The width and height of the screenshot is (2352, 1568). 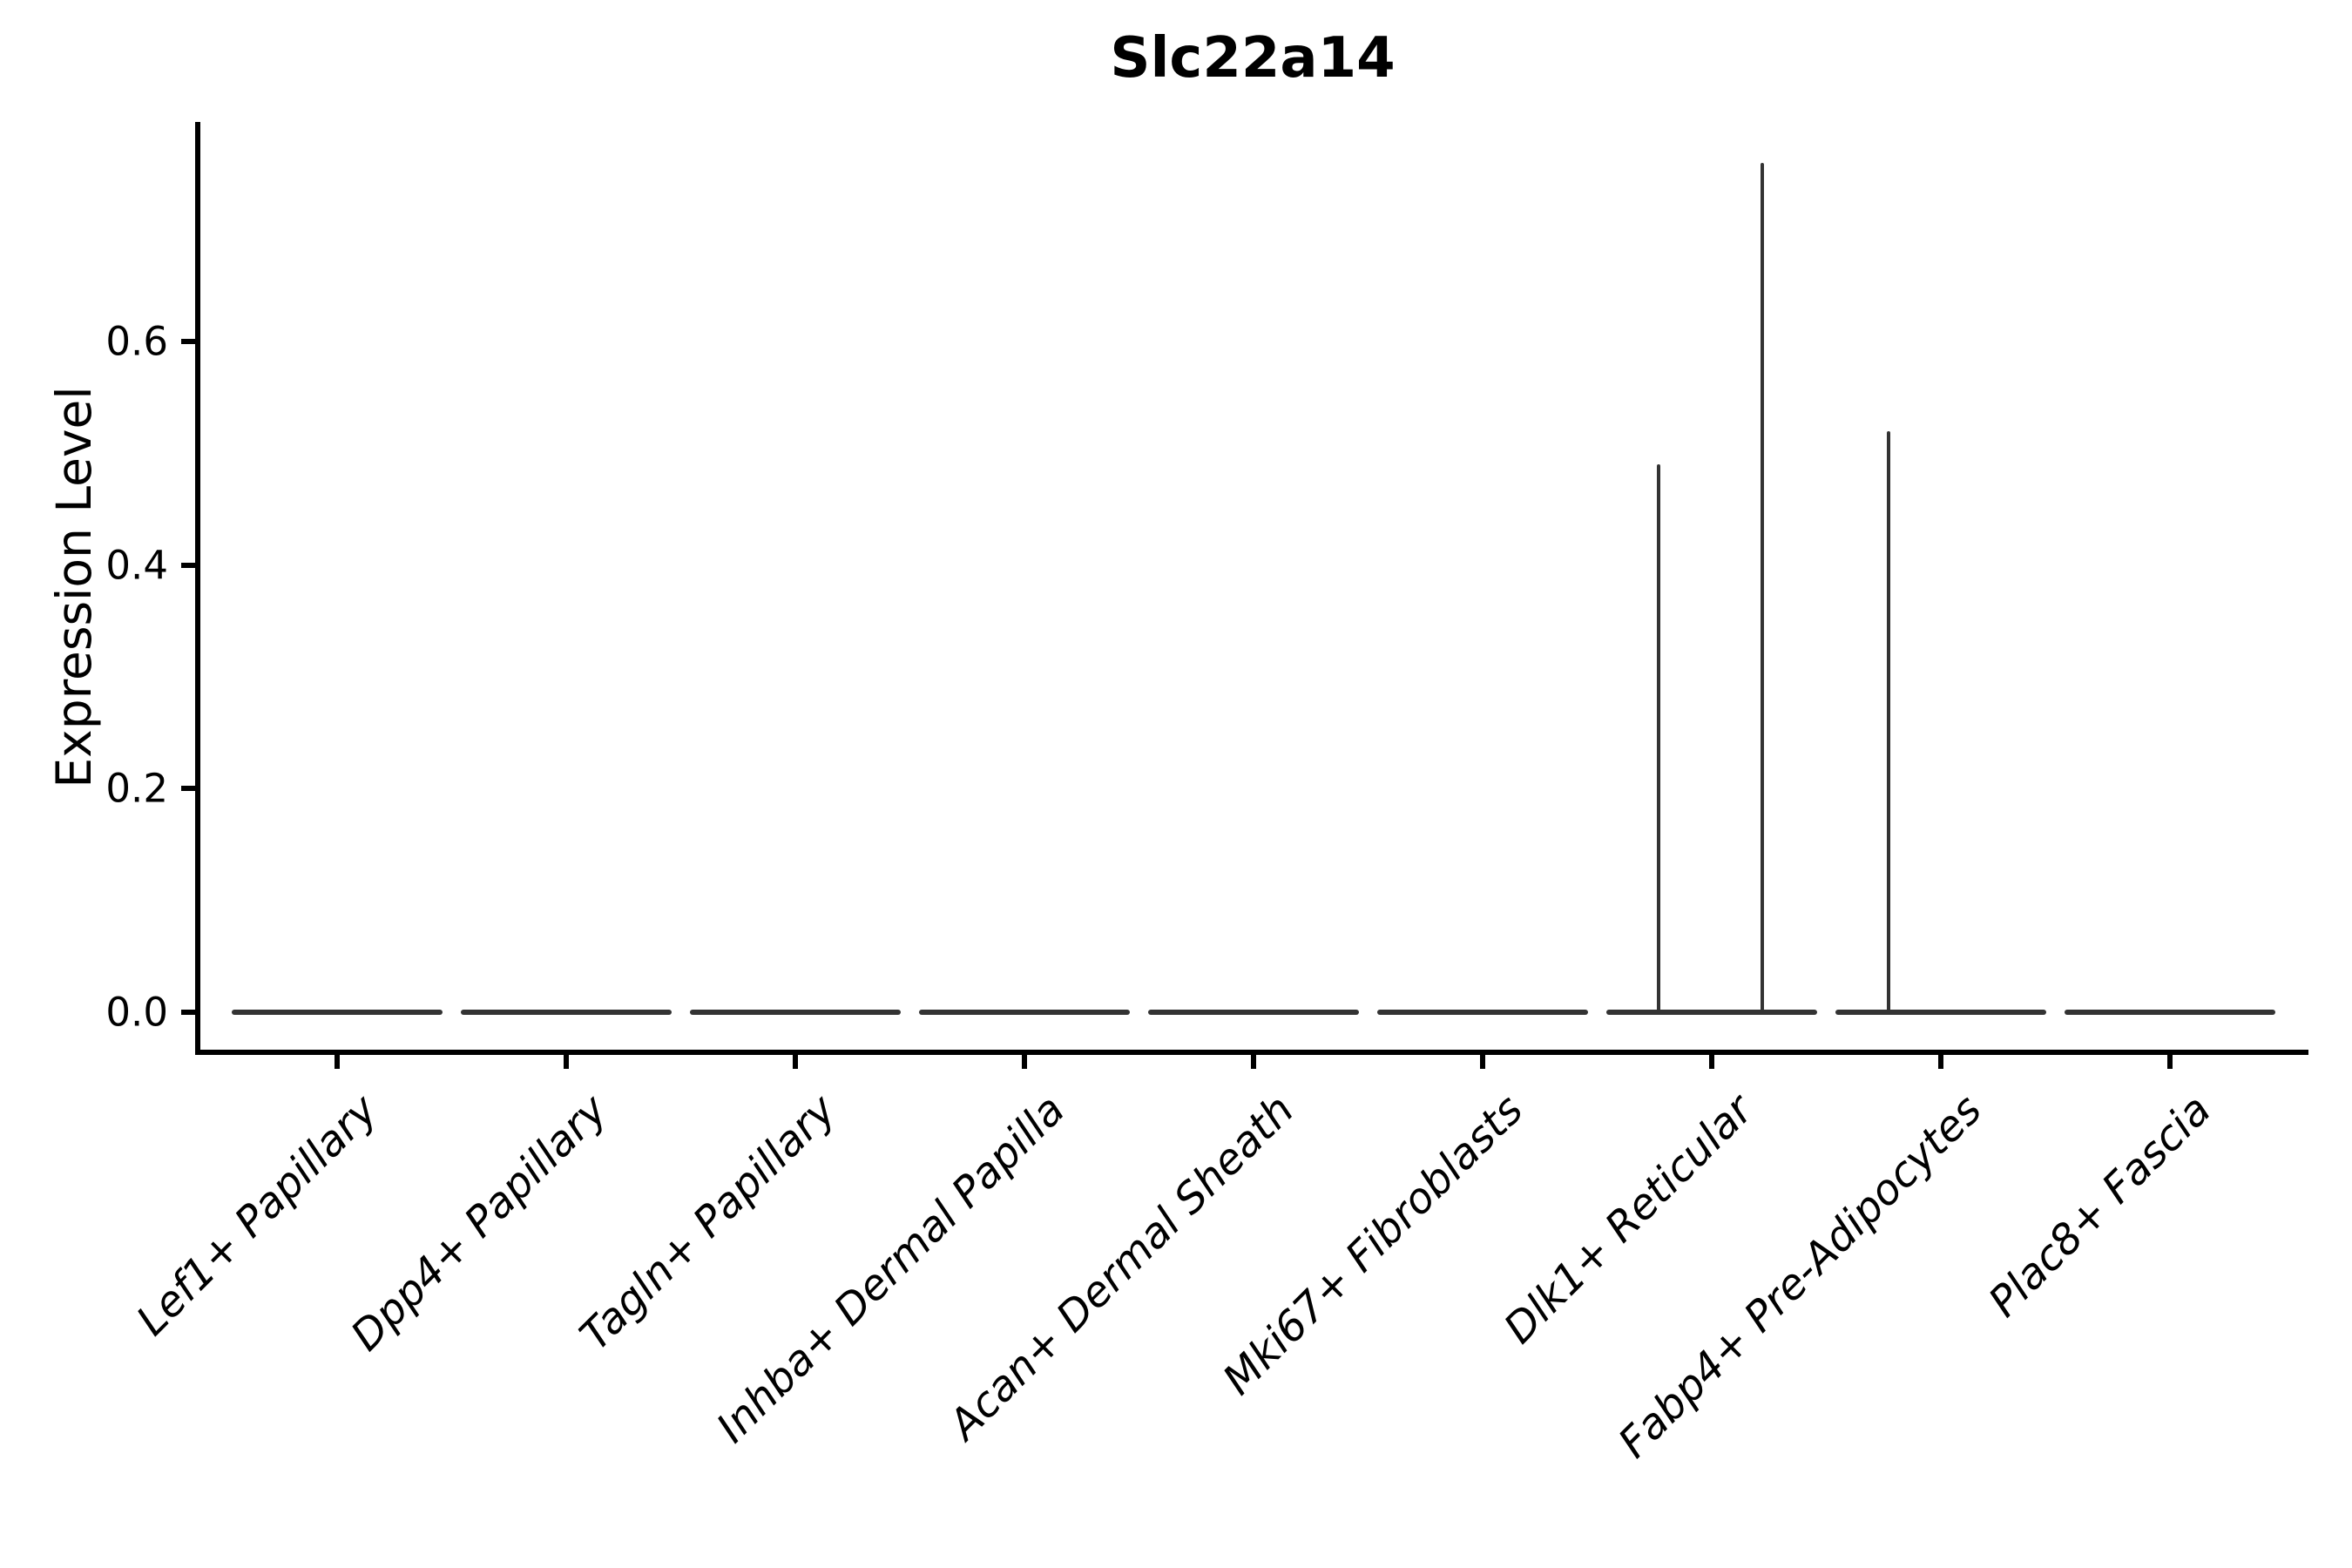 What do you see at coordinates (136, 565) in the screenshot?
I see `y-tick-label: 0.4` at bounding box center [136, 565].